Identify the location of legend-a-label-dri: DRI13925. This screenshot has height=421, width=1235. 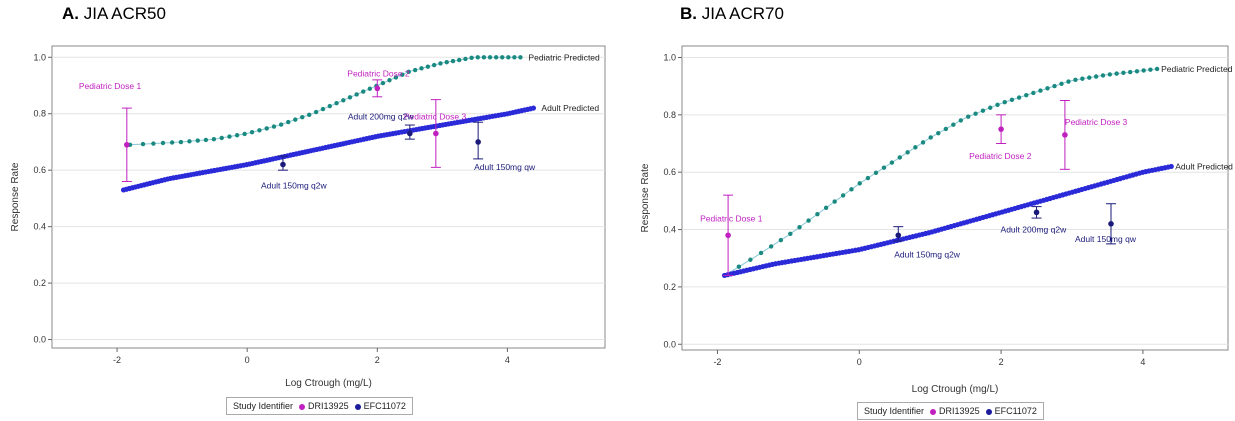
(328, 406).